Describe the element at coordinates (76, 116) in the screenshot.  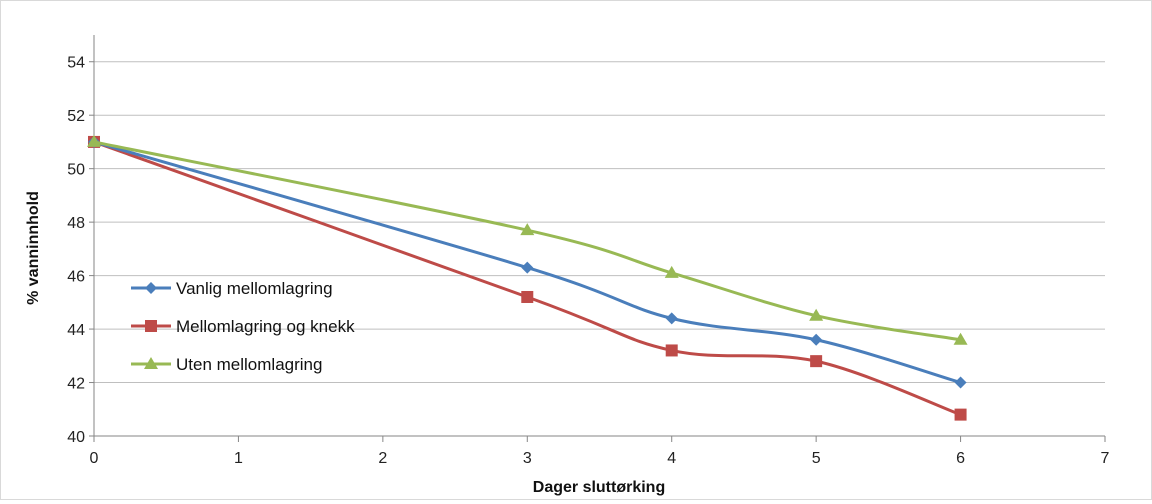
I see `y-tick-label: 52` at that location.